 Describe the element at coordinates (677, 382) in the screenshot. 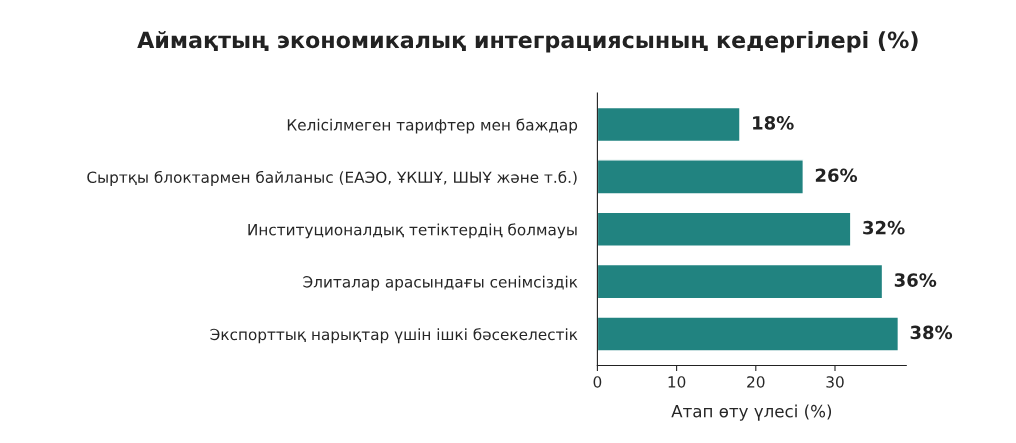

I see `x-tick-label: 10` at that location.